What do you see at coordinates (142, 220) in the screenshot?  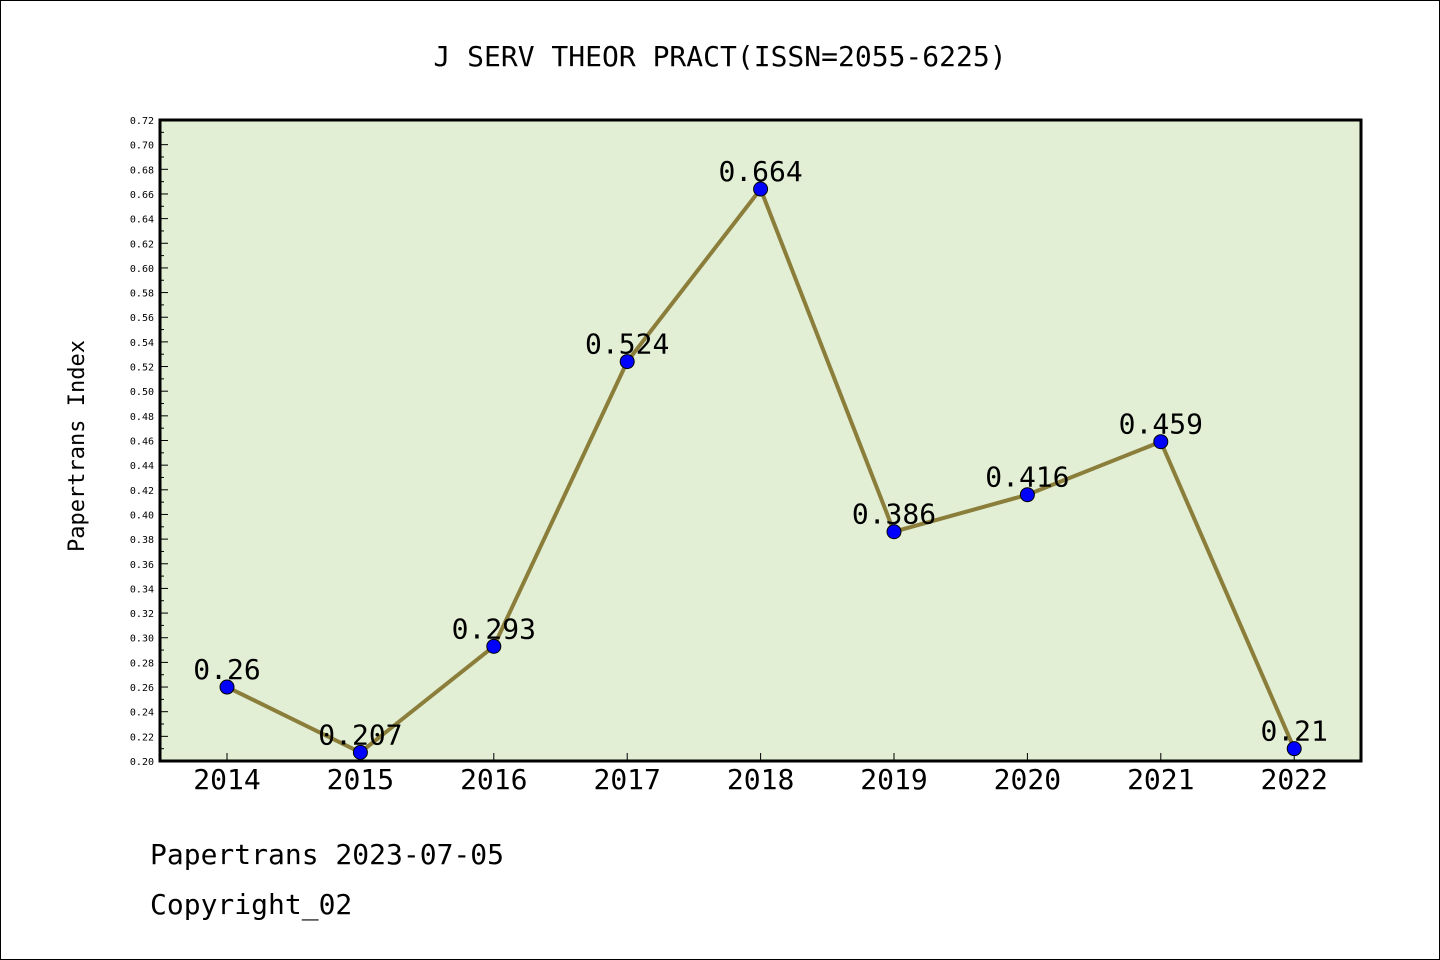 I see `y-tick-label: 0.64` at bounding box center [142, 220].